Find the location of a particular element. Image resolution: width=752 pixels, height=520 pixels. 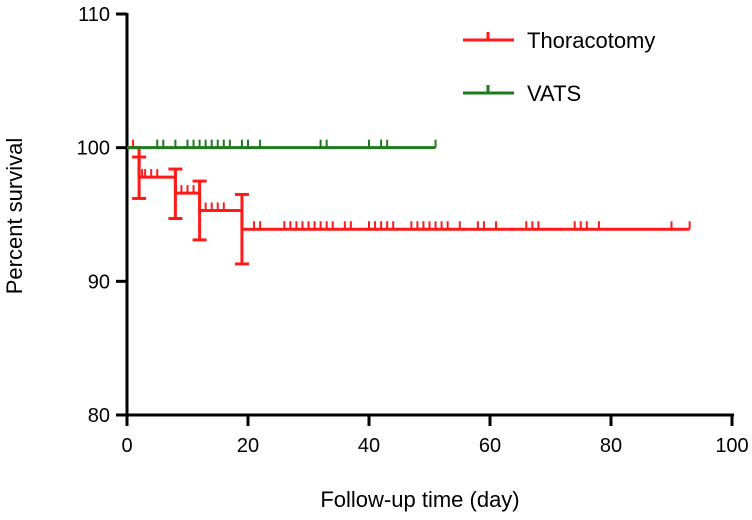

survival-curve-thoracotomy is located at coordinates (408, 188).